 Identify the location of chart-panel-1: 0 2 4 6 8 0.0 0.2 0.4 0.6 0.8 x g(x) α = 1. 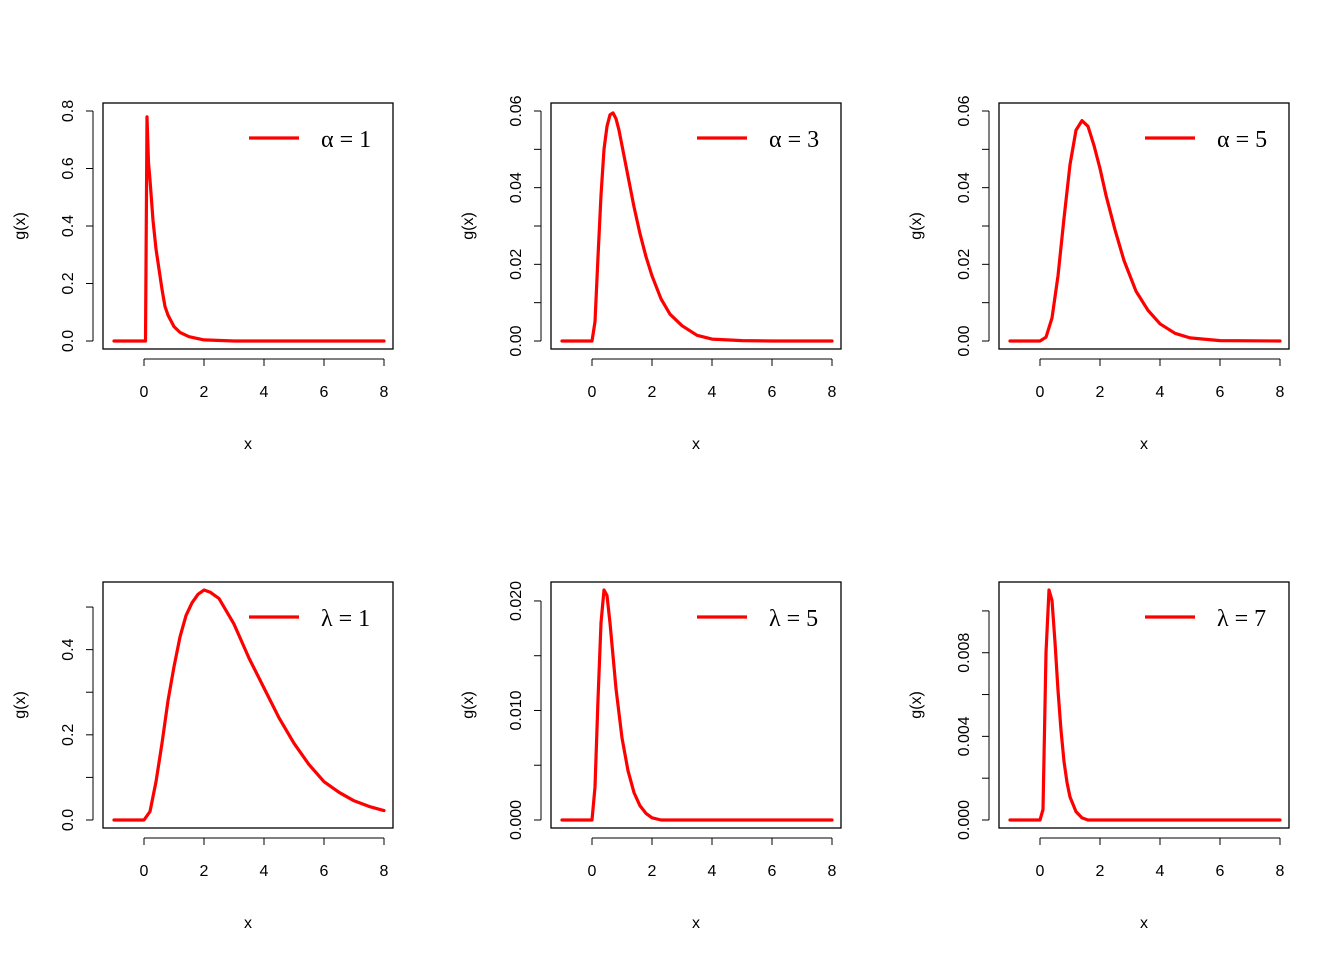
(203, 276).